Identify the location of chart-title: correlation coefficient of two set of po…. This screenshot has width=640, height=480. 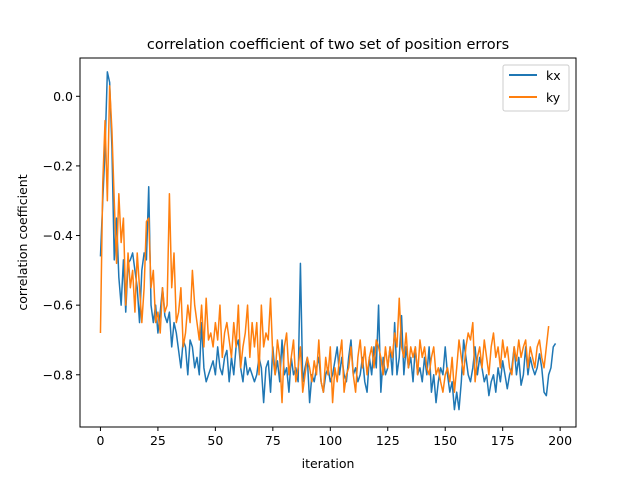
(328, 45).